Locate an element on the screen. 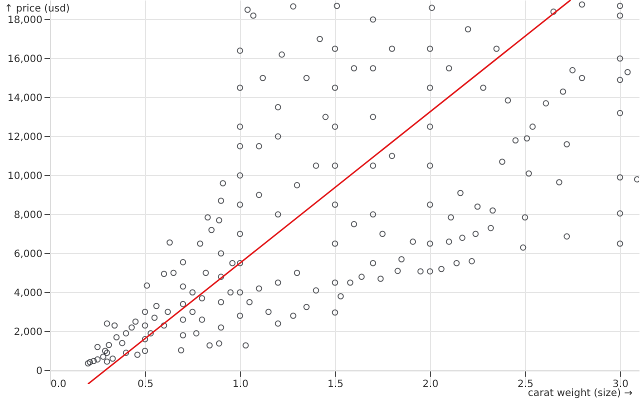 This screenshot has width=640, height=400. y-axis-title: ↑ price (usd) is located at coordinates (37, 9).